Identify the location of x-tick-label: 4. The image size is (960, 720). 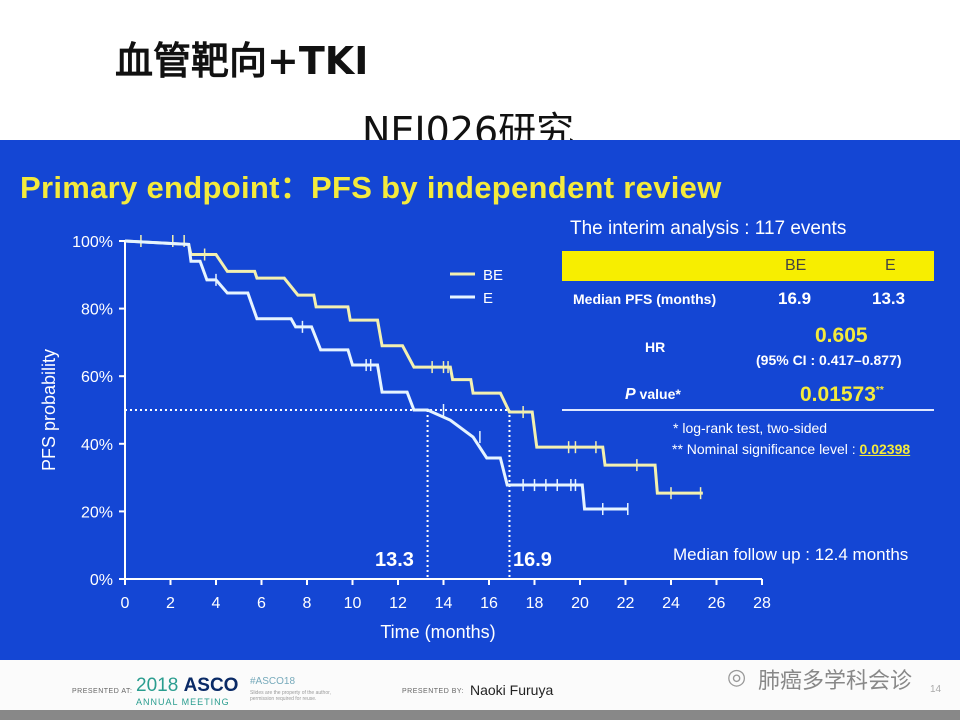
(216, 603).